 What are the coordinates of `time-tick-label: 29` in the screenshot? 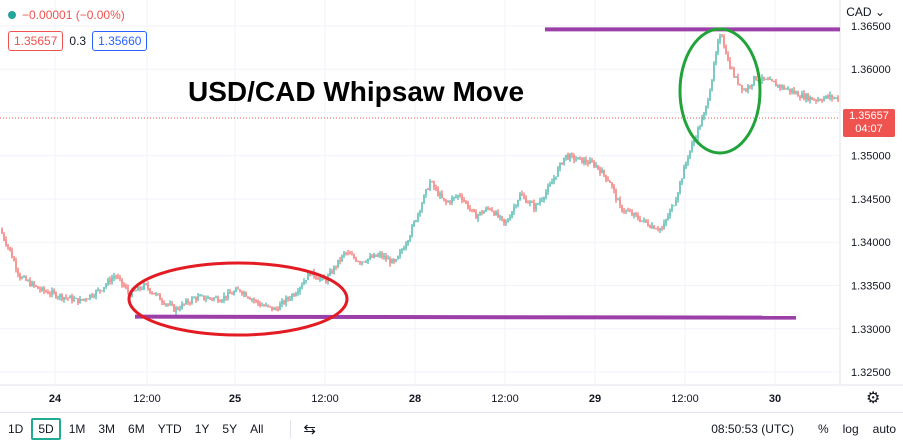 It's located at (595, 399).